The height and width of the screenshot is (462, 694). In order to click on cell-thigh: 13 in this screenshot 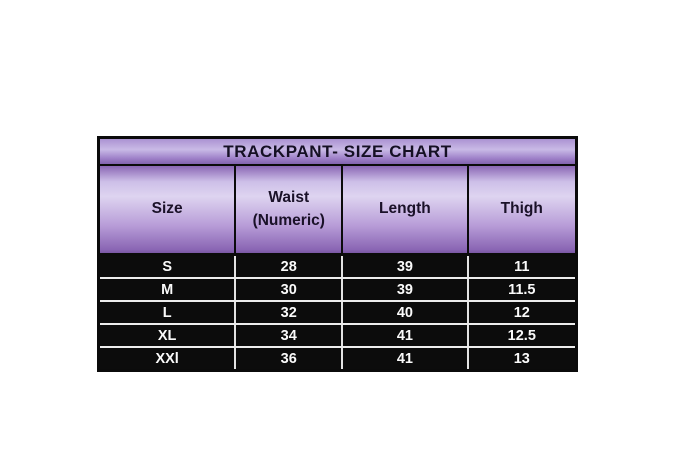, I will do `click(521, 358)`.